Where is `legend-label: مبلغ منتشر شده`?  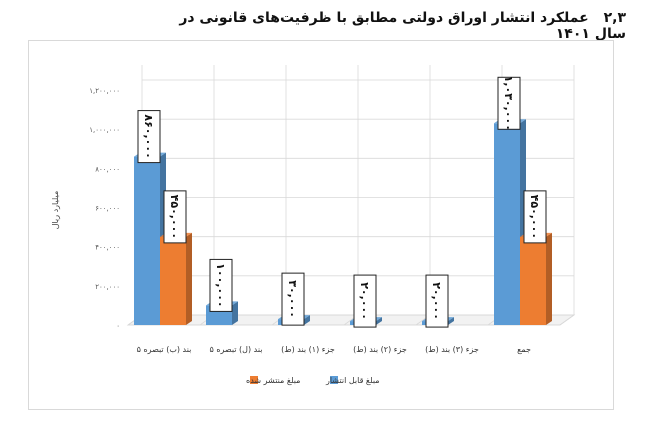 legend-label: مبلغ منتشر شده is located at coordinates (273, 380).